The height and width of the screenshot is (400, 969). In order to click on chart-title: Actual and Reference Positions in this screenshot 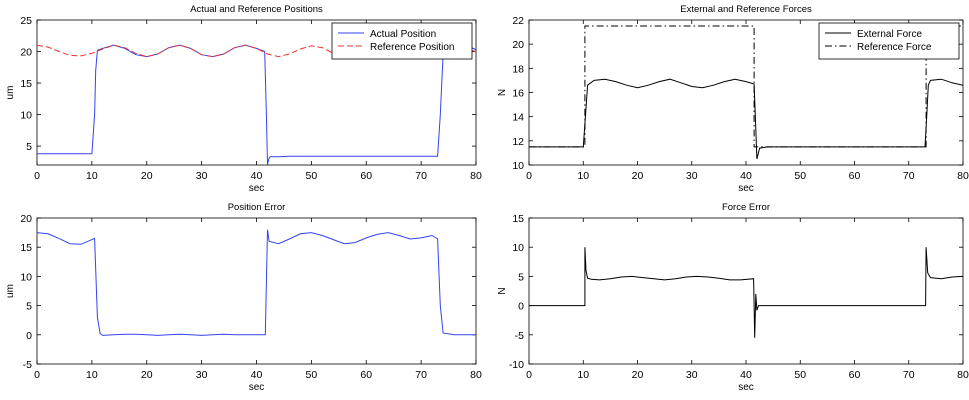, I will do `click(256, 9)`.